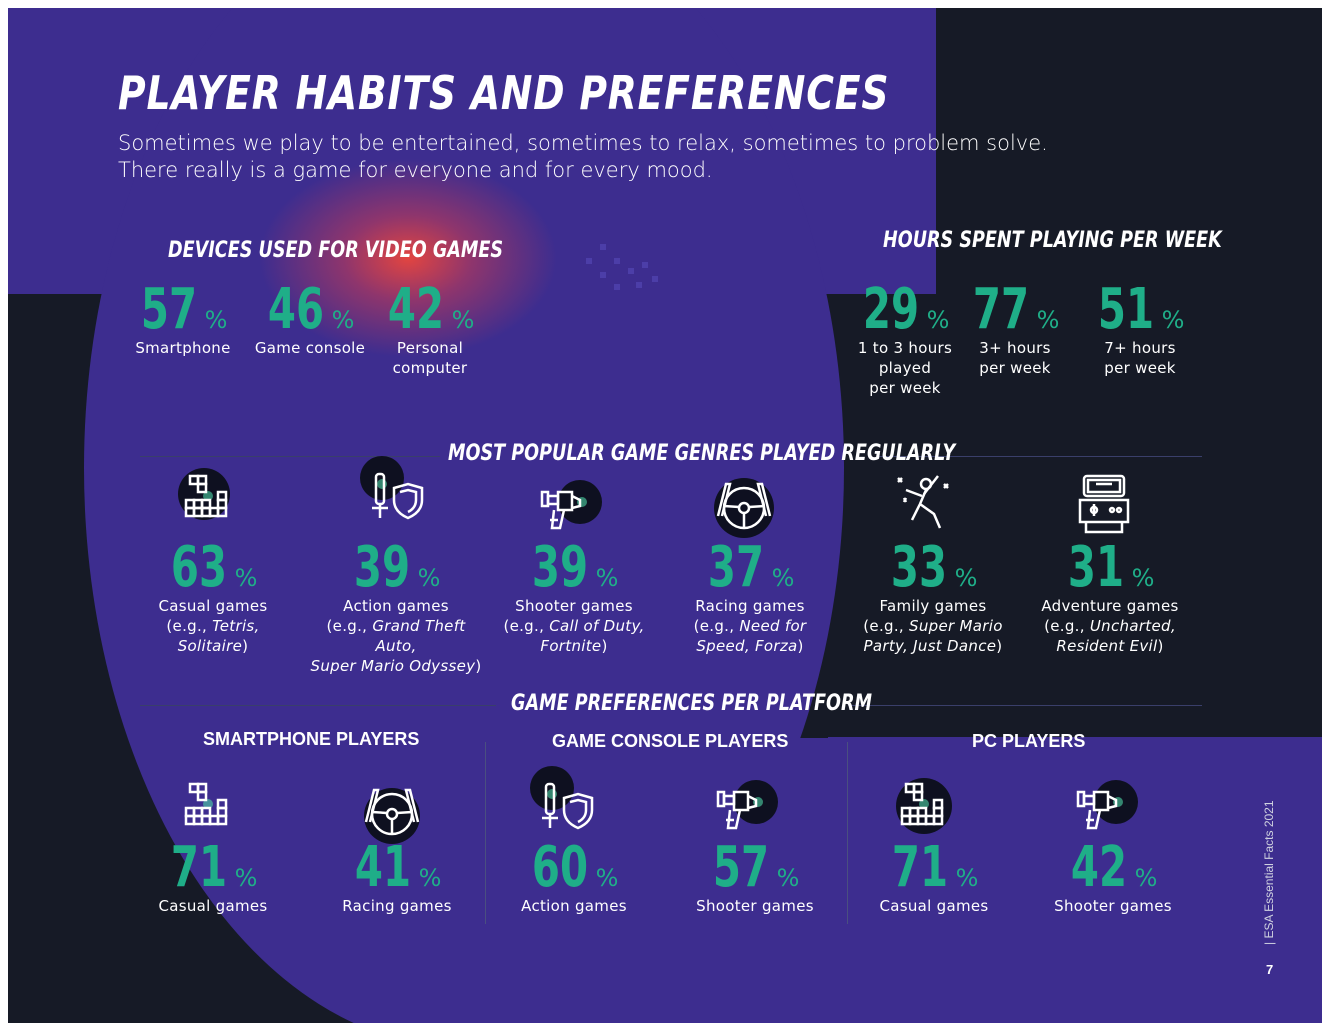 This screenshot has width=1334, height=1031. What do you see at coordinates (430, 348) in the screenshot?
I see `stat-label-line-1: Personal` at bounding box center [430, 348].